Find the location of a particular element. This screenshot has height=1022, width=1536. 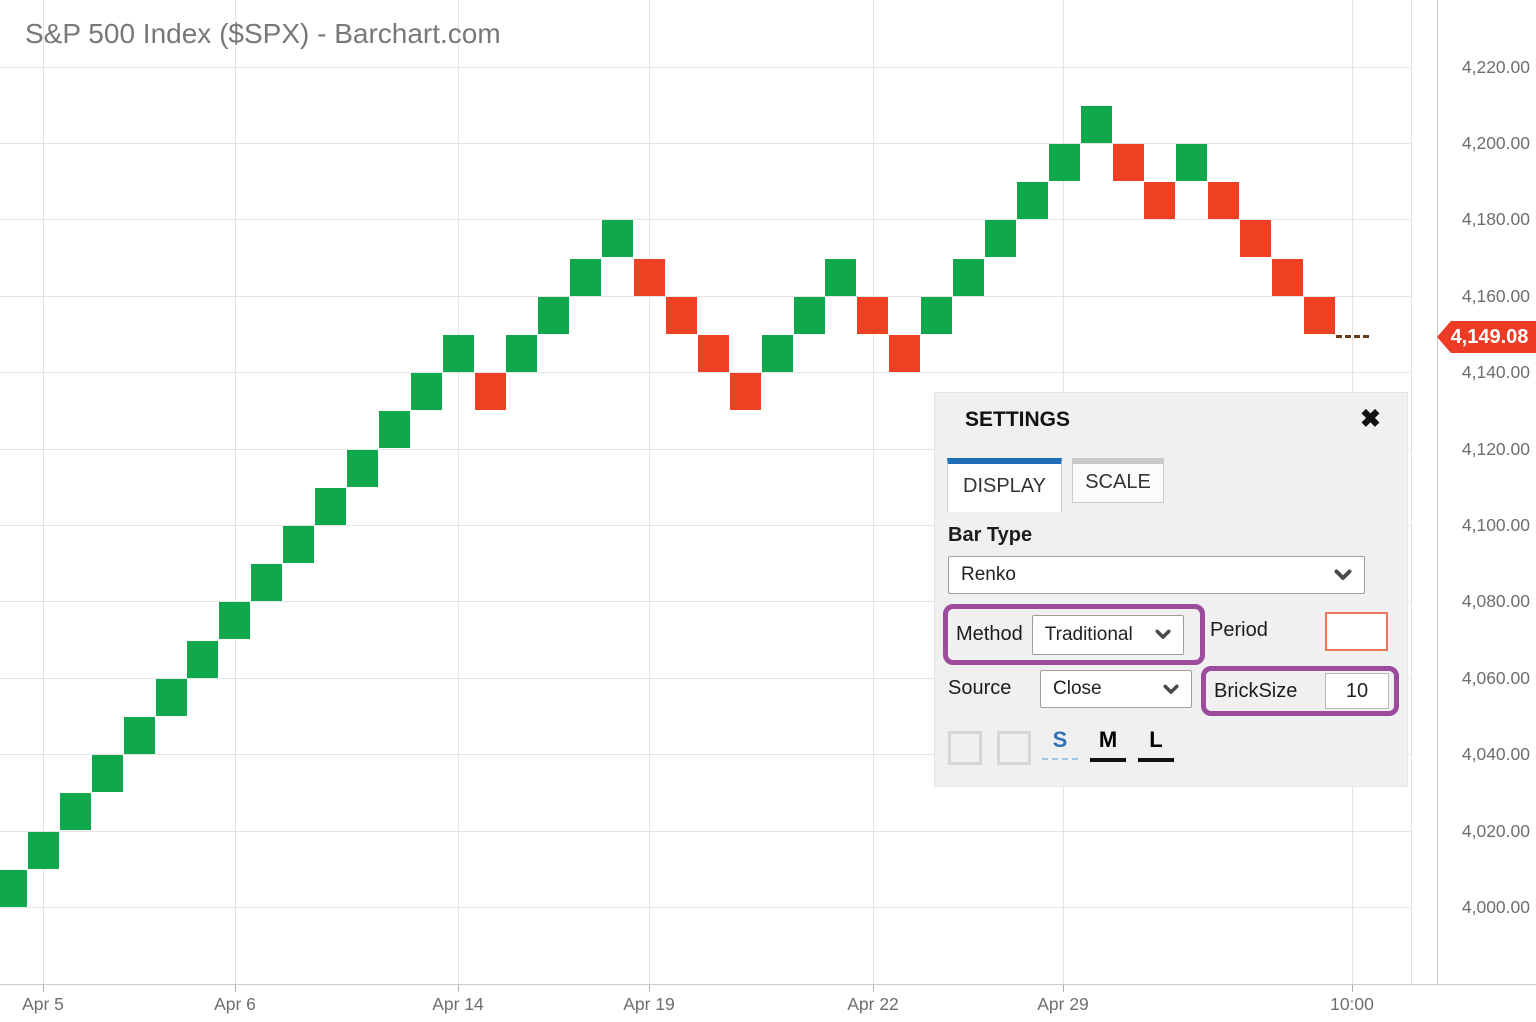

tab-scale: SCALE is located at coordinates (1118, 480).